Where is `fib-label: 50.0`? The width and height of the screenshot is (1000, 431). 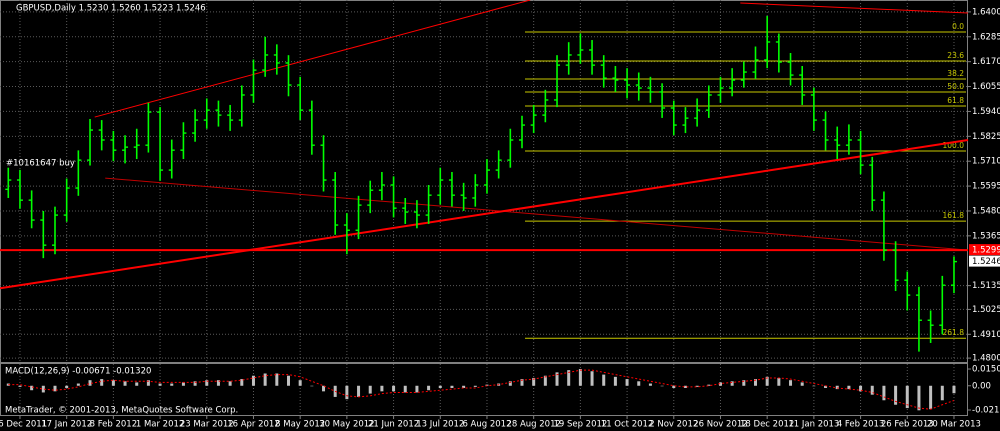
fib-label: 50.0 is located at coordinates (955, 86).